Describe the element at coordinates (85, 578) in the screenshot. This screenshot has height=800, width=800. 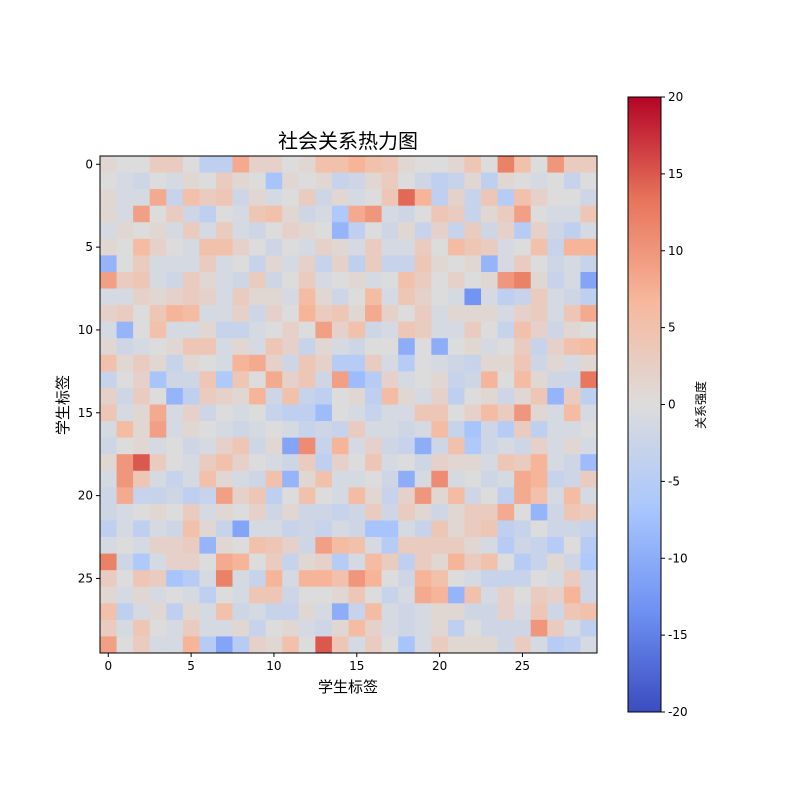
I see `y-tick-label: 25` at that location.